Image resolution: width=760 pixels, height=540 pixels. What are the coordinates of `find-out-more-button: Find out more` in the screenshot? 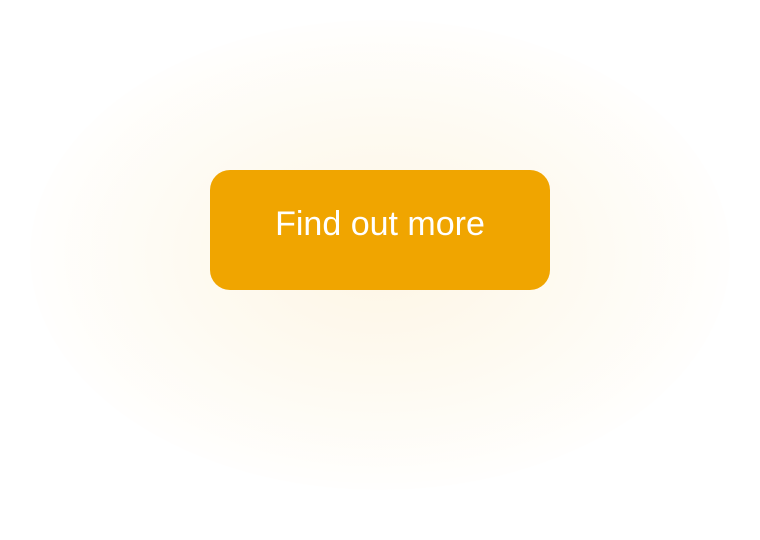 It's located at (380, 230).